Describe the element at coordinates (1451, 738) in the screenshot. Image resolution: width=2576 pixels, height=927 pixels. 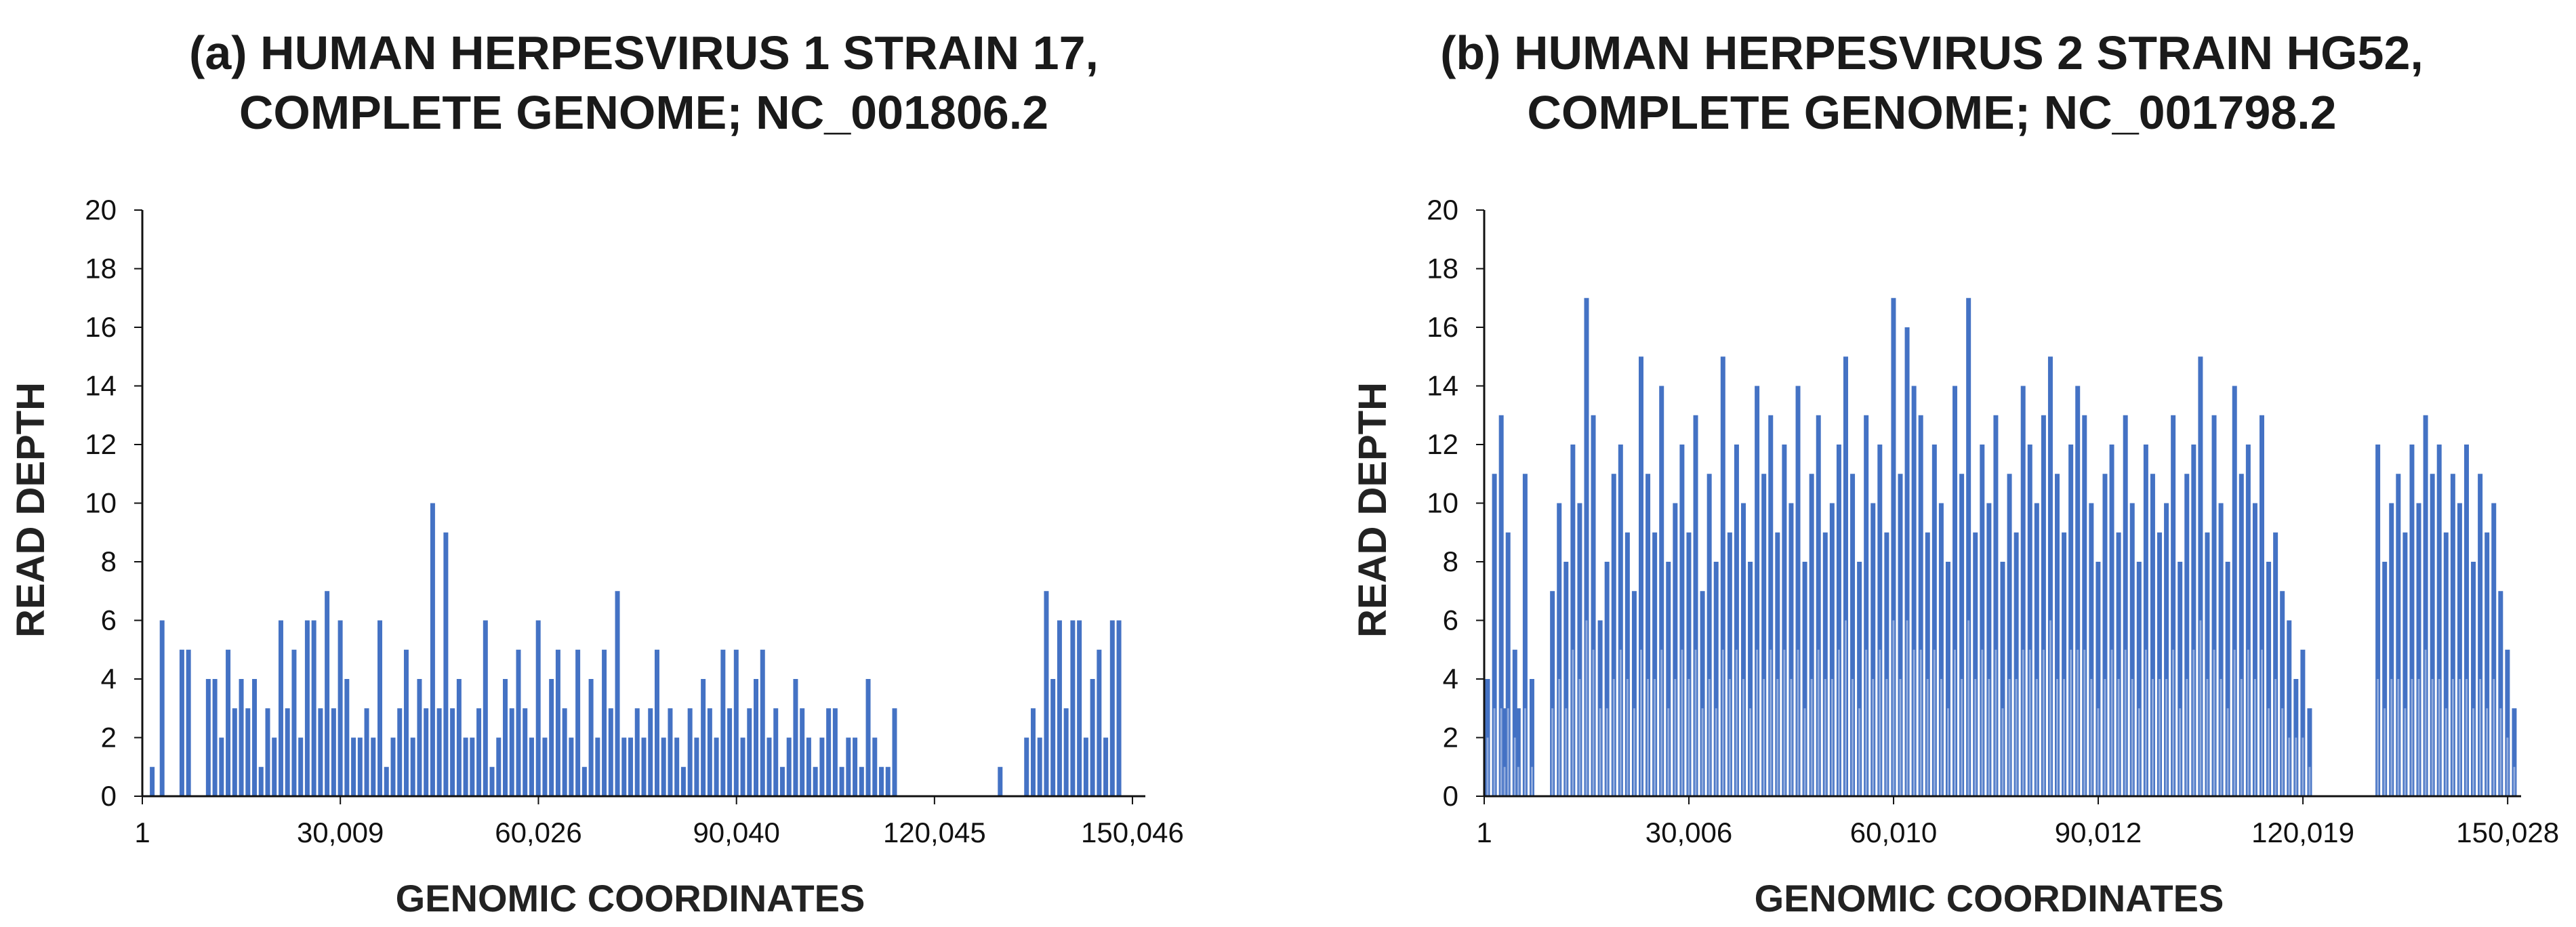
I see `y-tick-label: 2` at that location.